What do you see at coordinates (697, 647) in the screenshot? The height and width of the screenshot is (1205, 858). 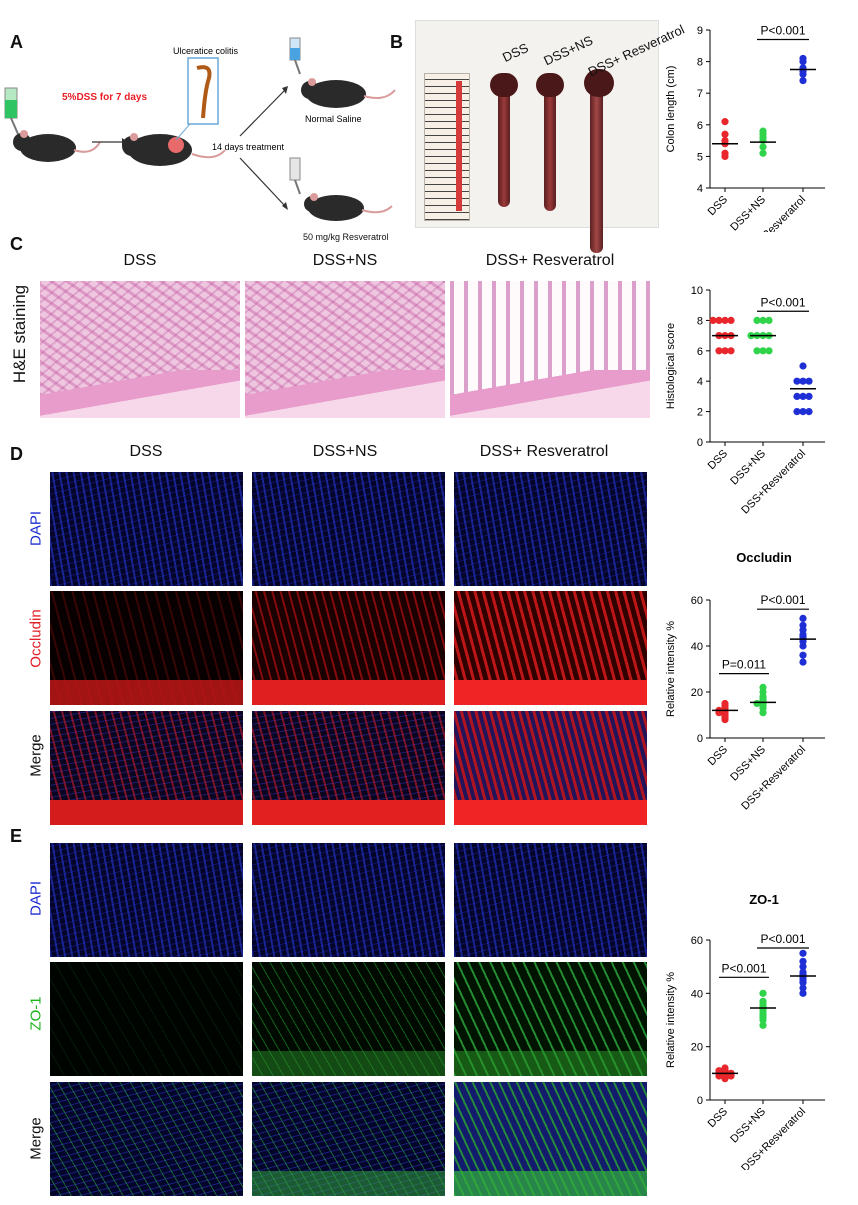 I see `y-tick-label: 40` at bounding box center [697, 647].